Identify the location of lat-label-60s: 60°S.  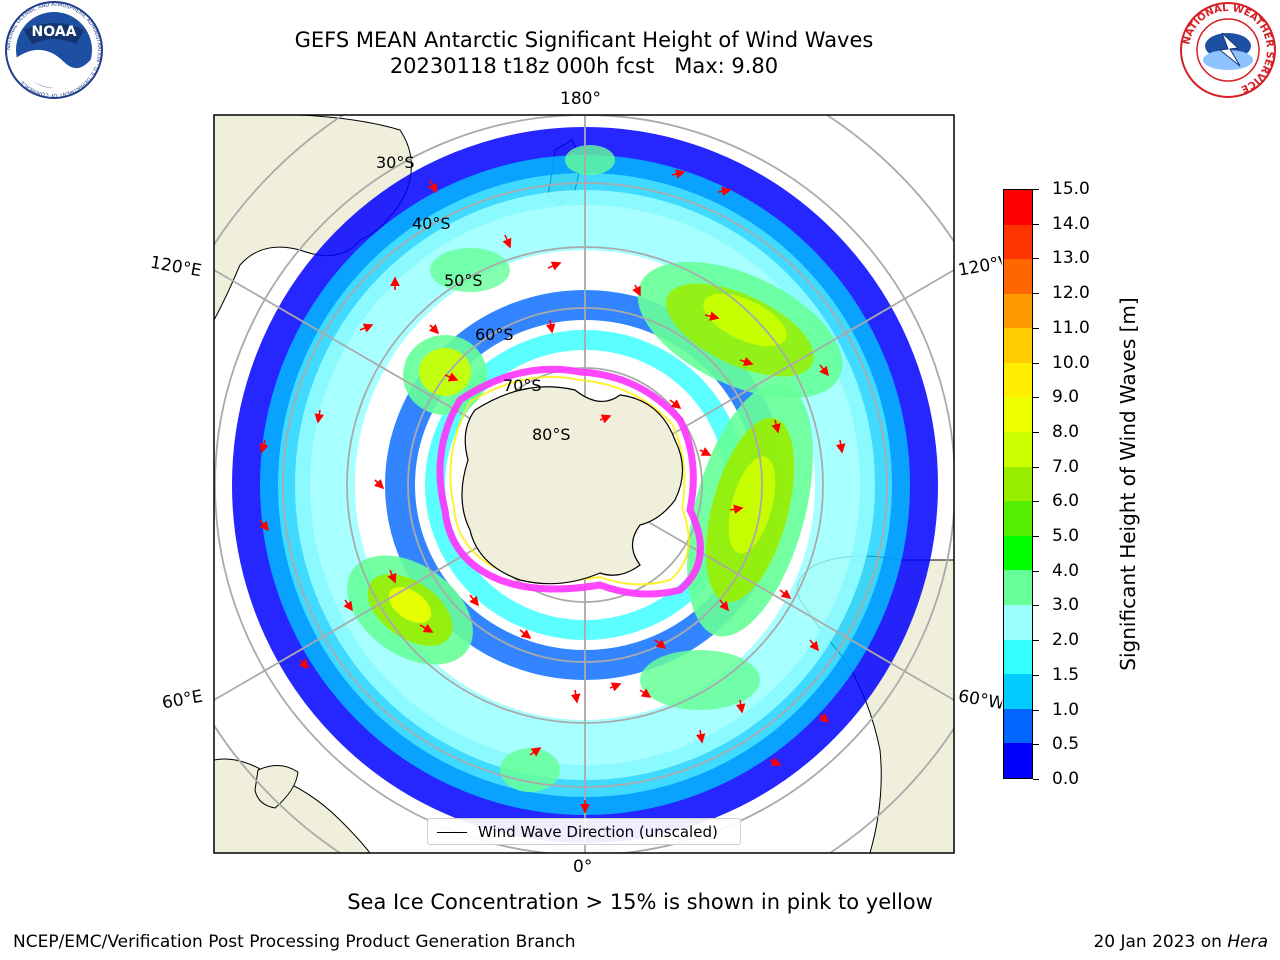
(494, 334).